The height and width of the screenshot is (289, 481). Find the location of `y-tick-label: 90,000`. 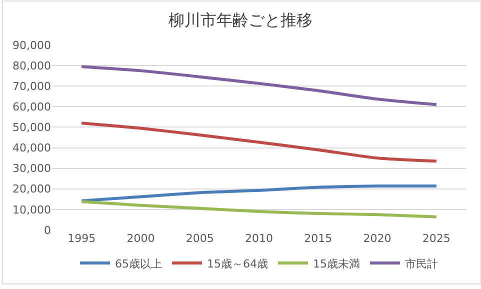

y-tick-label: 90,000 is located at coordinates (31, 45).